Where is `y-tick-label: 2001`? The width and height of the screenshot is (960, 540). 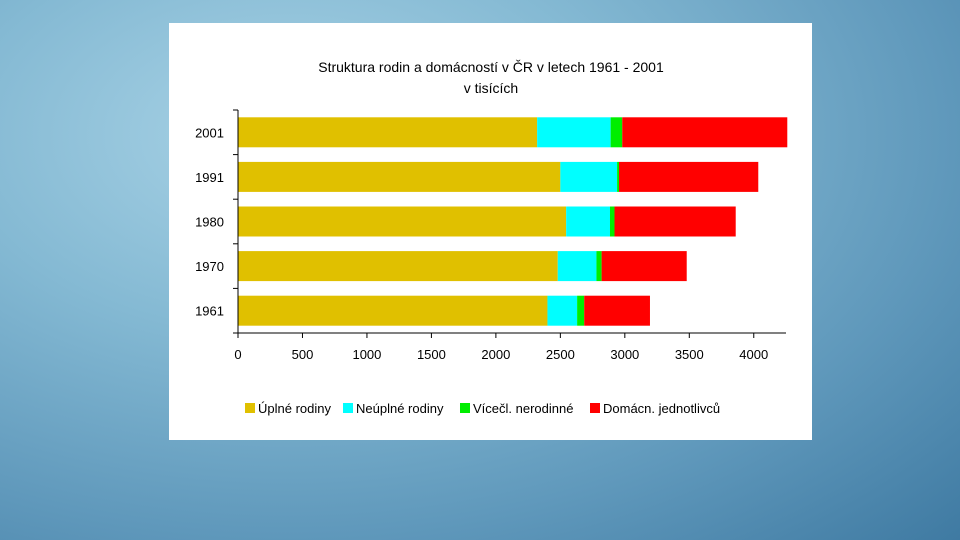 y-tick-label: 2001 is located at coordinates (209, 132).